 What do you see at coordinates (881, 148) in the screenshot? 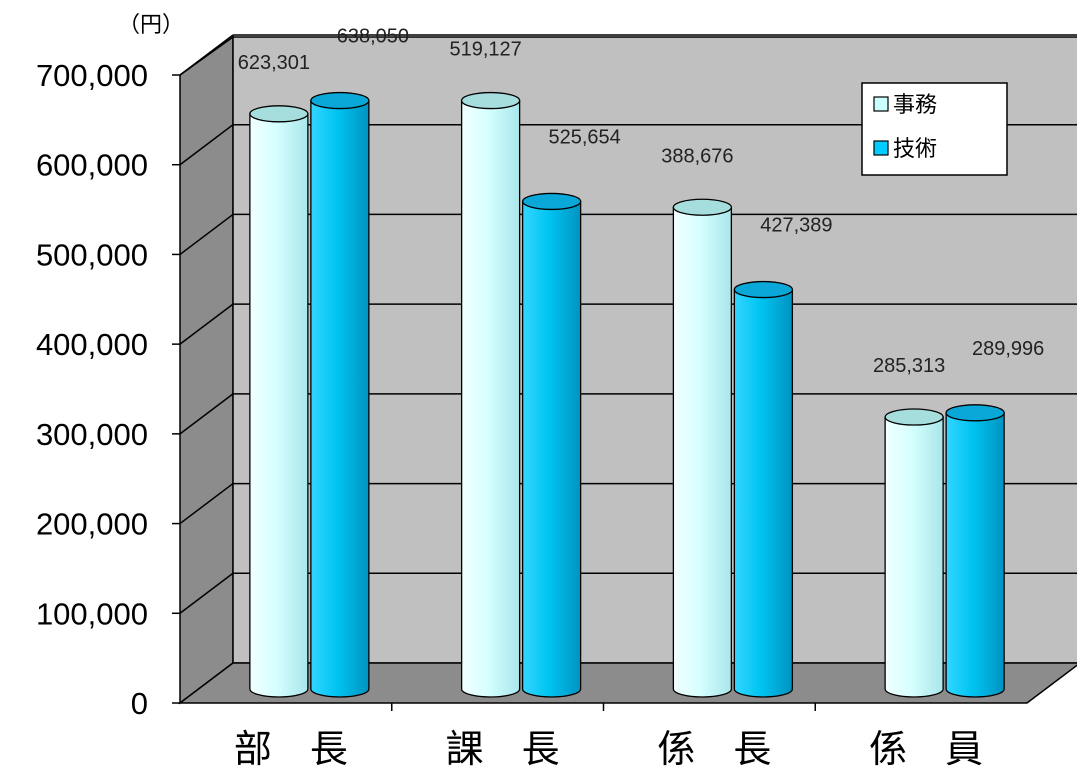
I see `legend-swatch-gijutsu` at bounding box center [881, 148].